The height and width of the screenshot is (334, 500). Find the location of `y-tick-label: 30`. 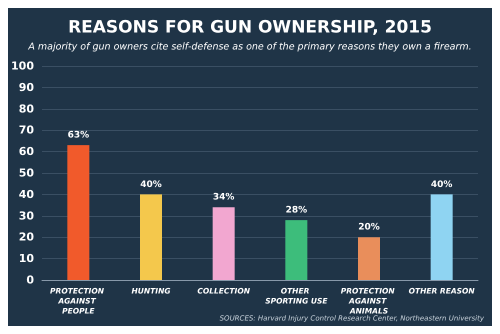

y-tick-label: 30 is located at coordinates (26, 215).